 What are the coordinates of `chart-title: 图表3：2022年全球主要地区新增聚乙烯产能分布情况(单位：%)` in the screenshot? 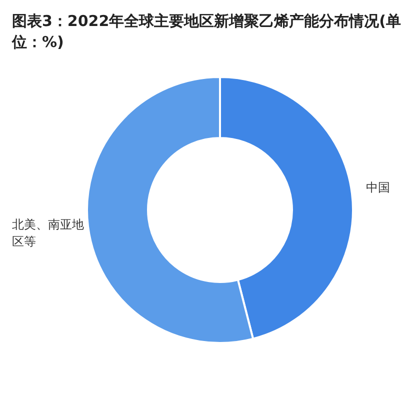 It's located at (206, 31).